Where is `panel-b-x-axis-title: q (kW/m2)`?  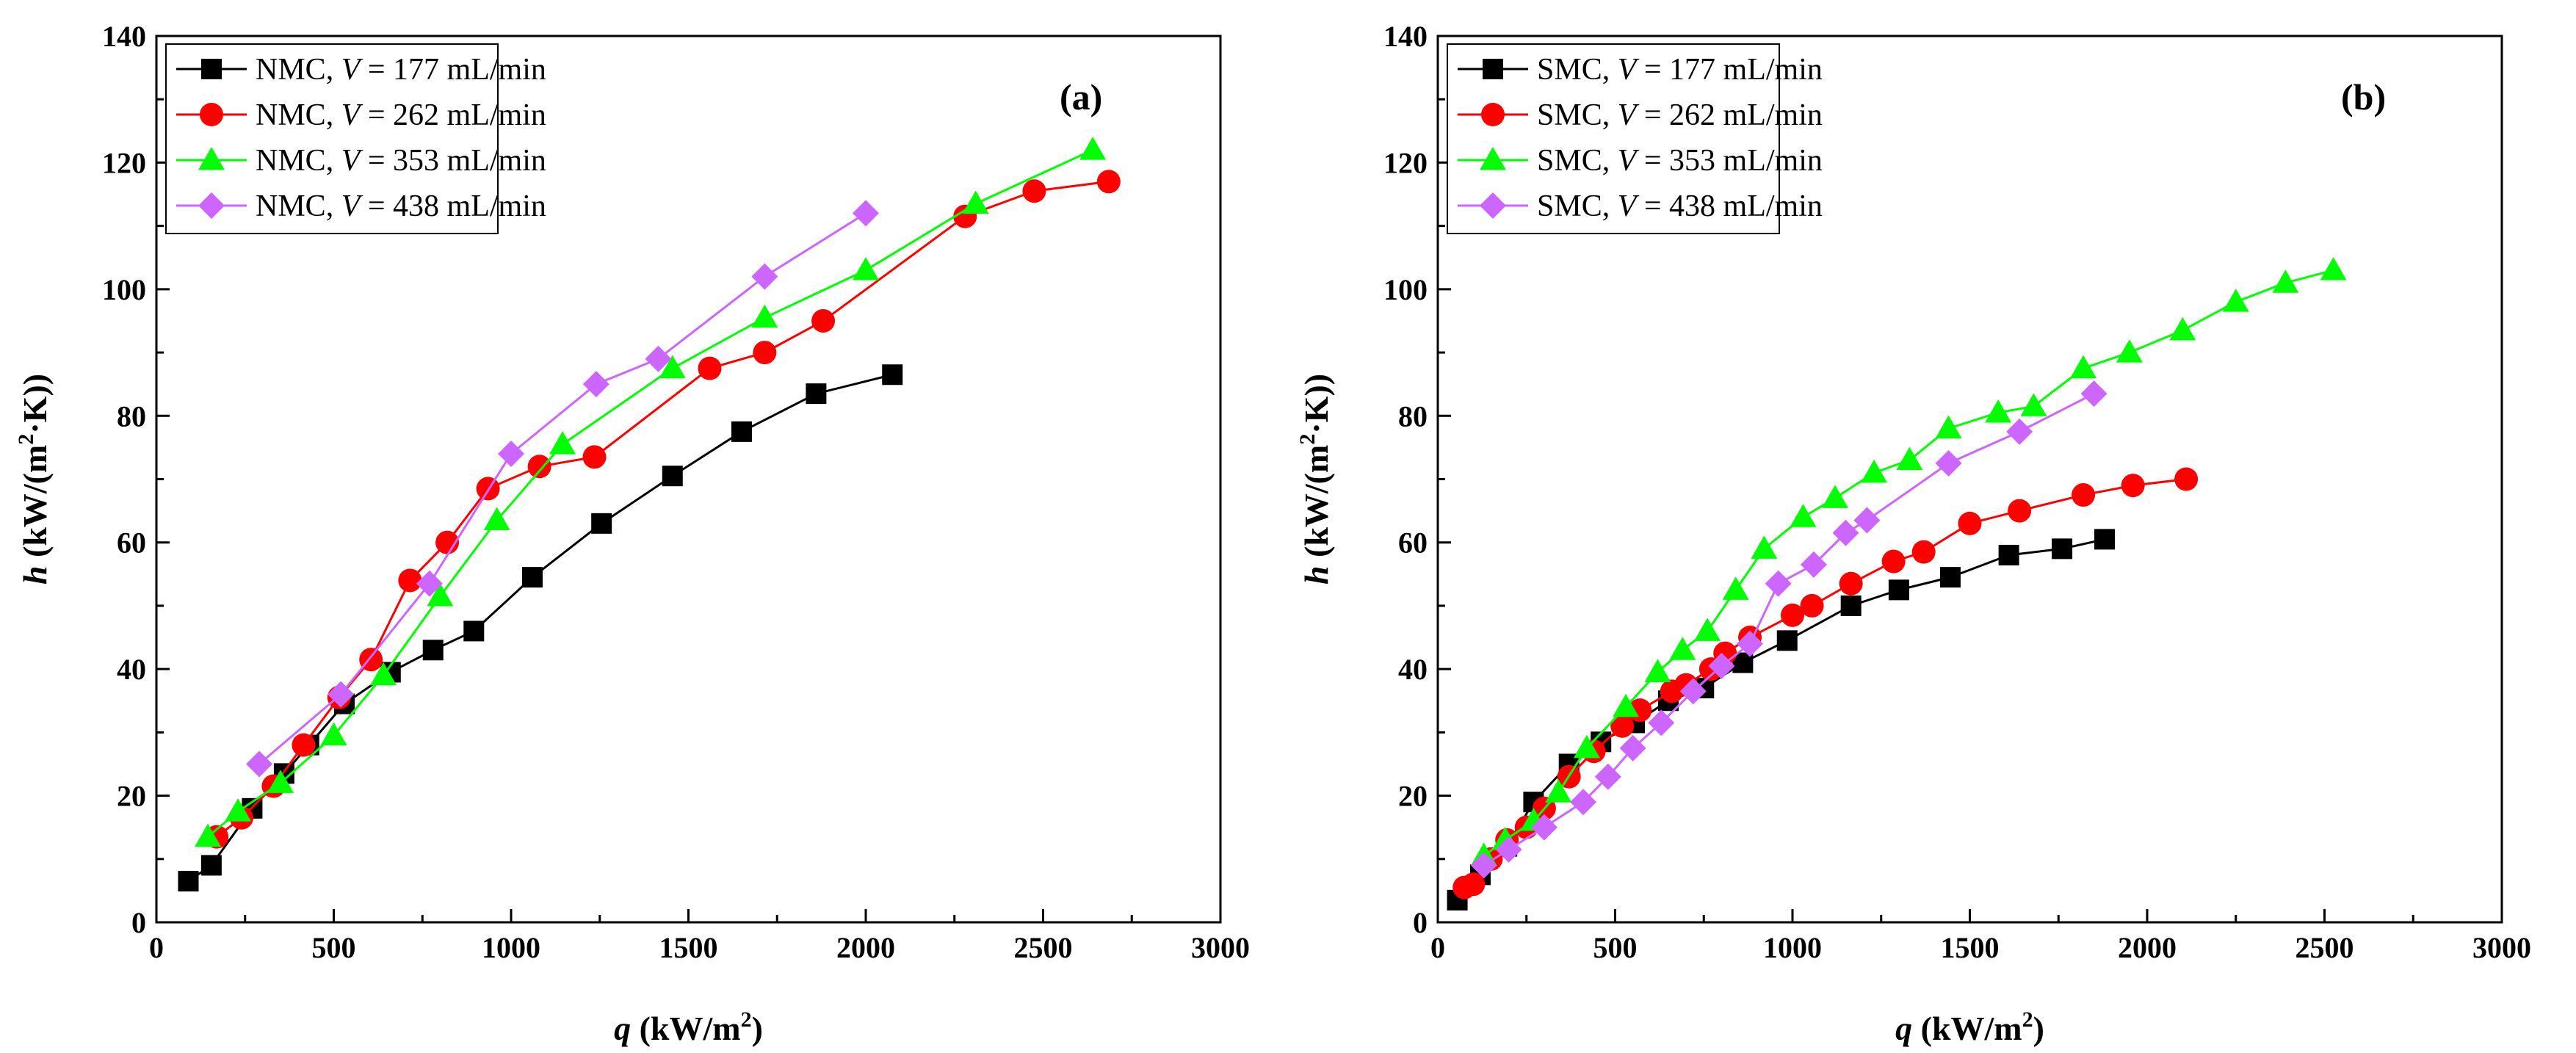
panel-b-x-axis-title: q (kW/m2) is located at coordinates (1969, 1027).